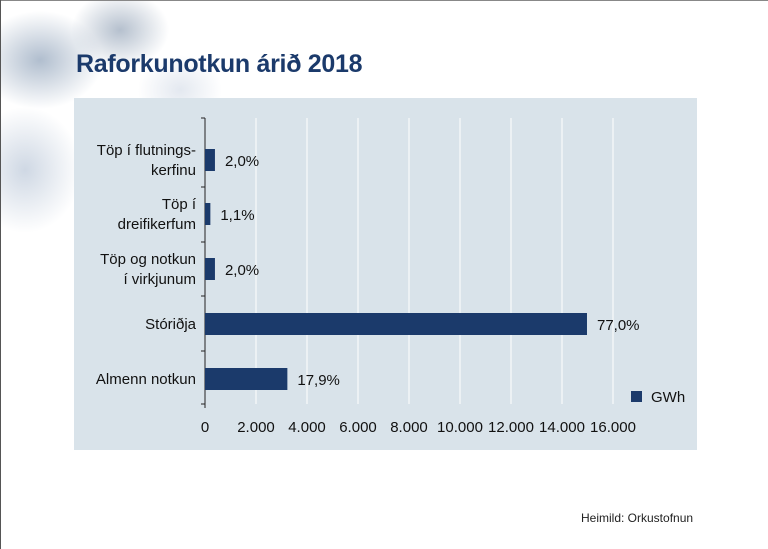 The width and height of the screenshot is (768, 549). I want to click on category-label: kerfinu, so click(173, 170).